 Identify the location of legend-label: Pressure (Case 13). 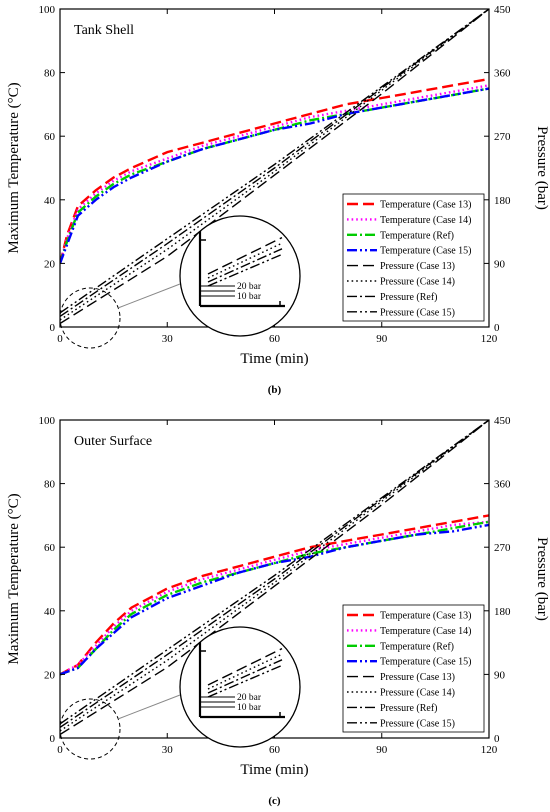
(417, 677).